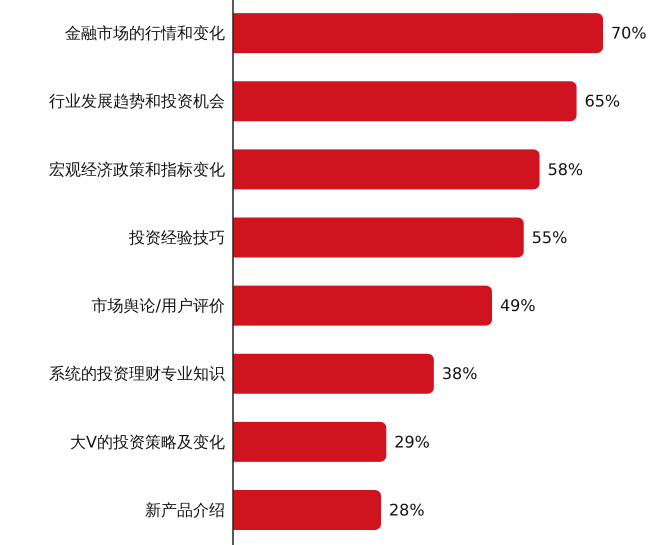 Image resolution: width=650 pixels, height=545 pixels. Describe the element at coordinates (137, 101) in the screenshot. I see `y-tick-label: 行业发展趋势和投资机会` at that location.